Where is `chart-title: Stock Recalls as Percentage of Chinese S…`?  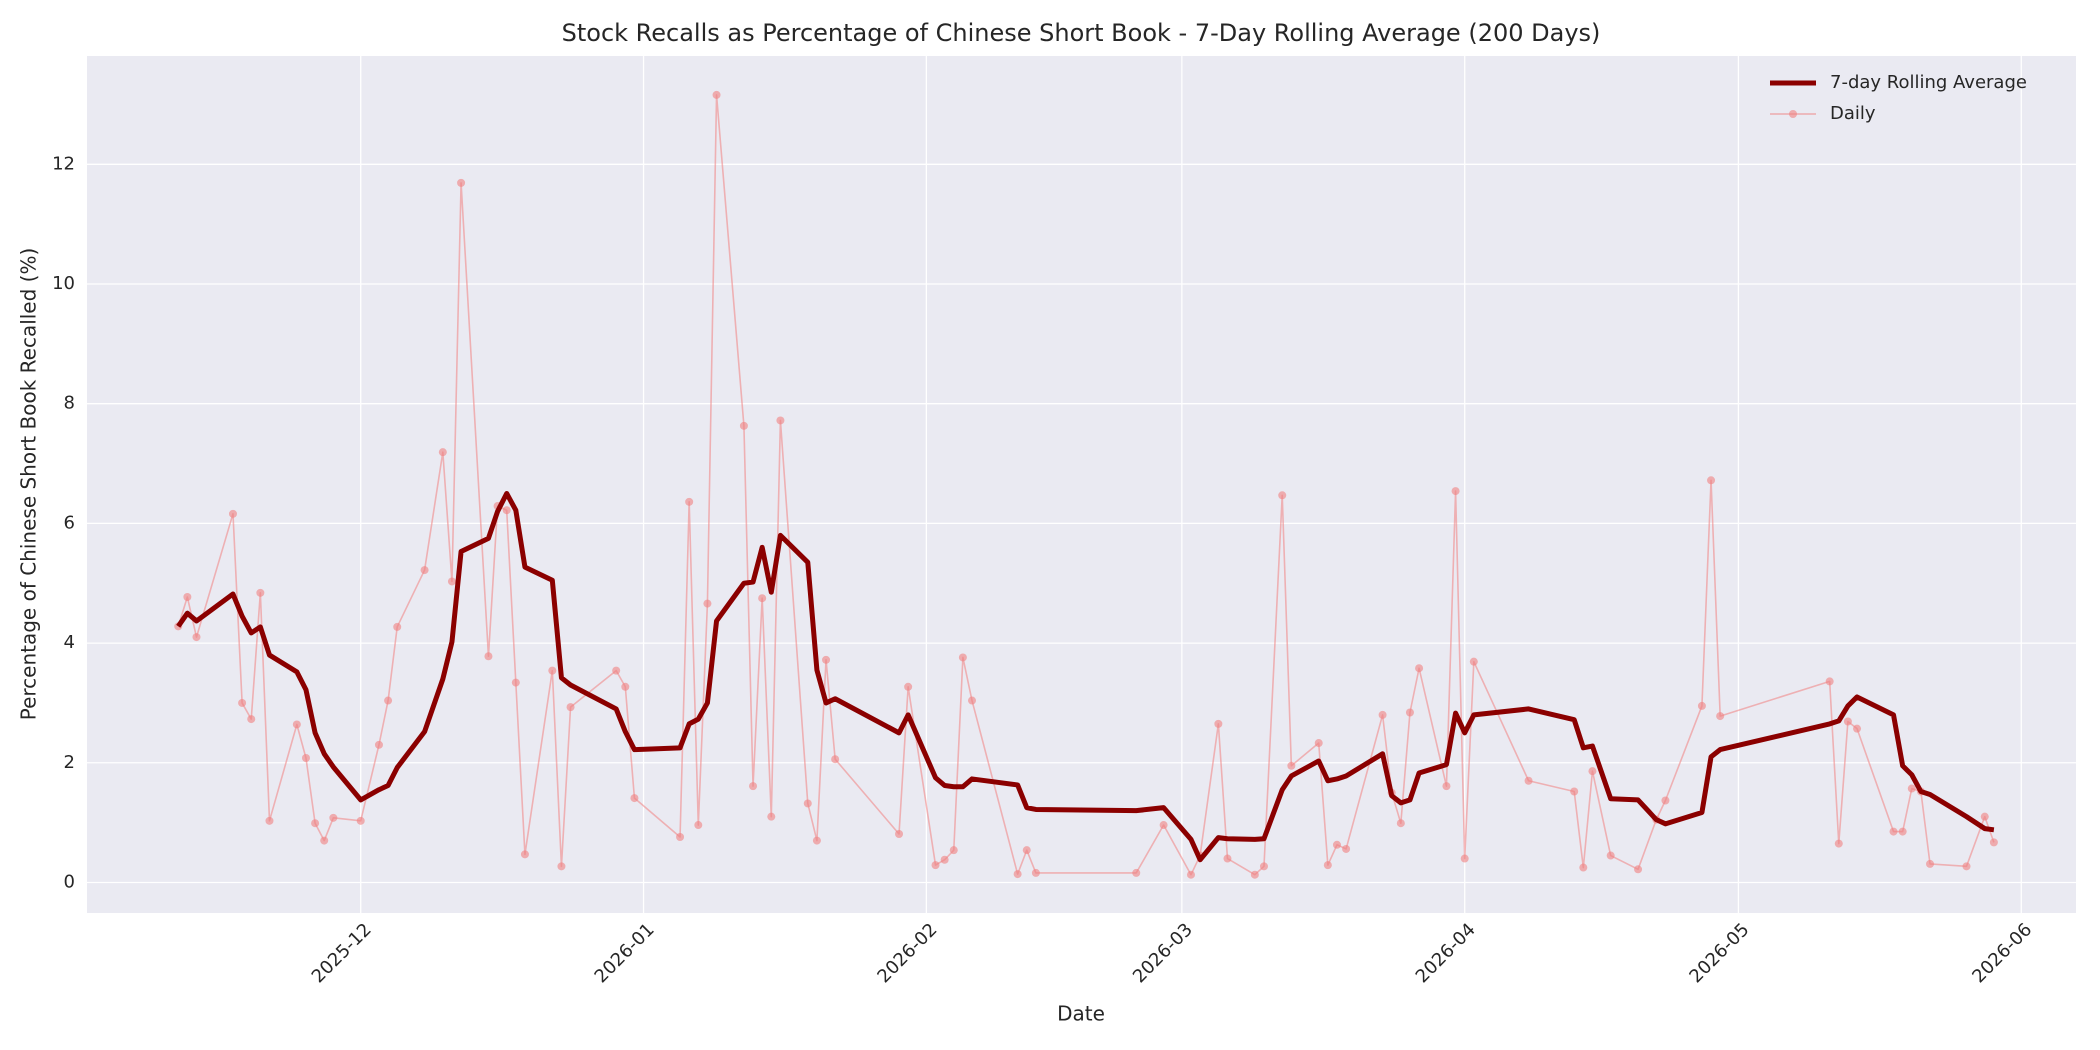
chart-title: Stock Recalls as Percentage of Chinese S… is located at coordinates (1081, 33).